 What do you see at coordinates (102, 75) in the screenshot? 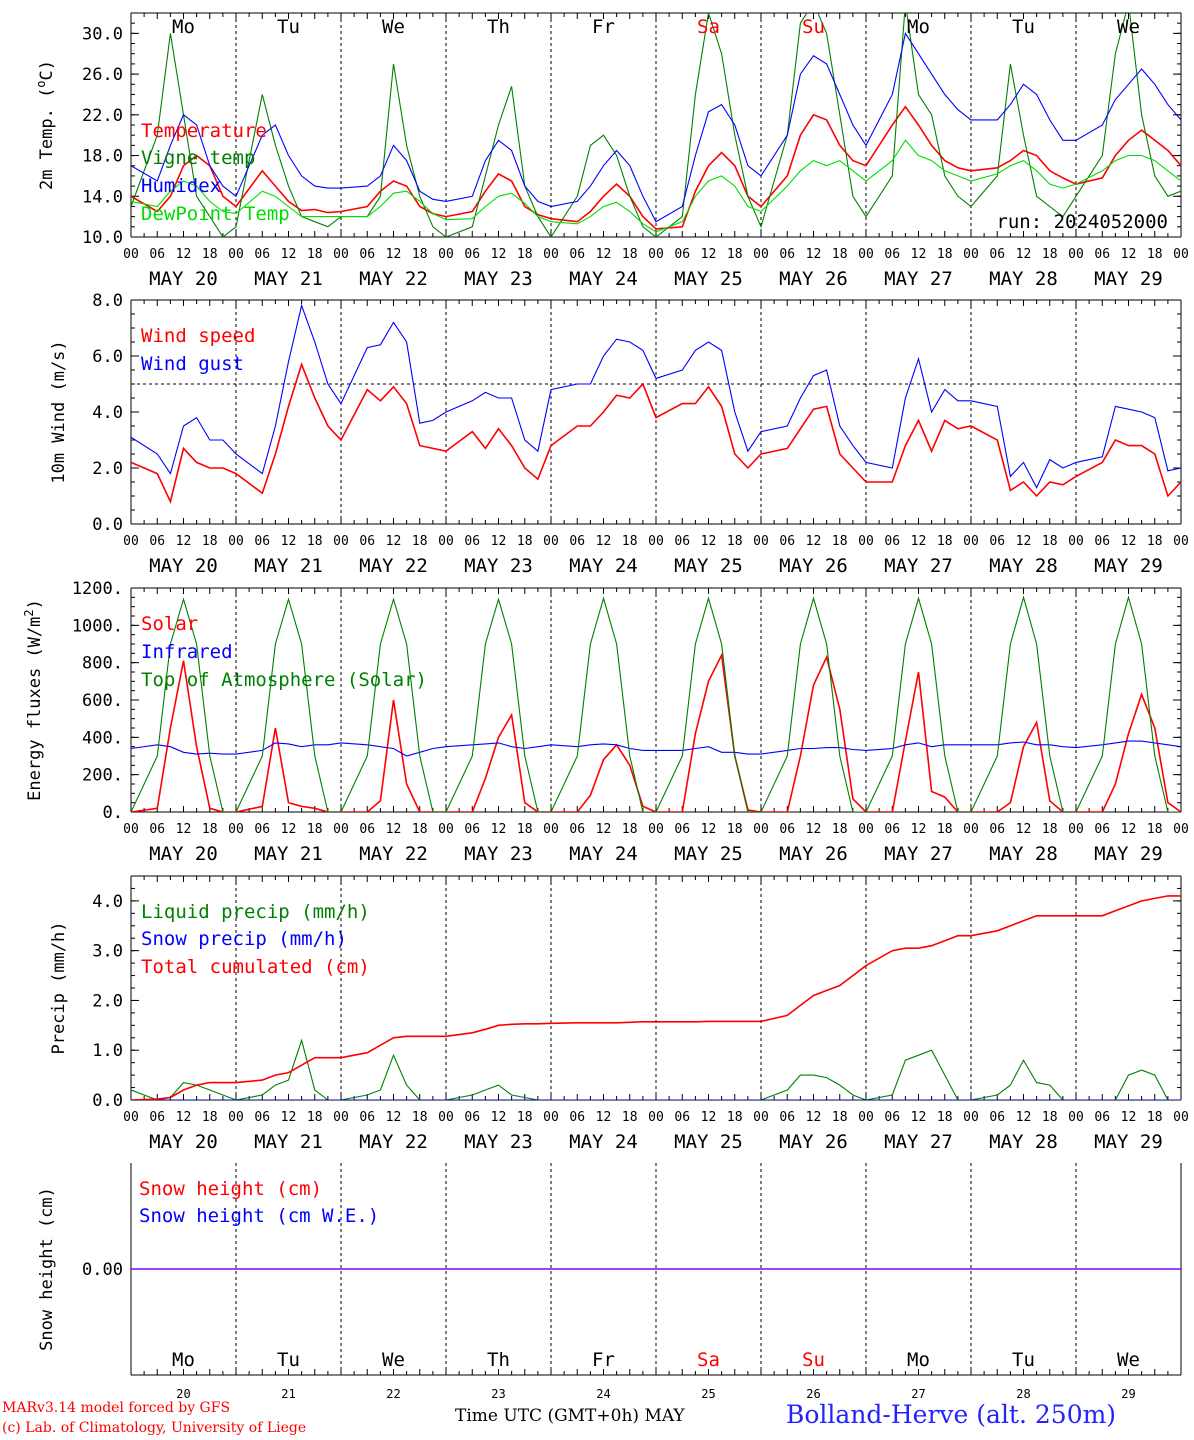
I see `y-tick-label: 26.0` at bounding box center [102, 75].